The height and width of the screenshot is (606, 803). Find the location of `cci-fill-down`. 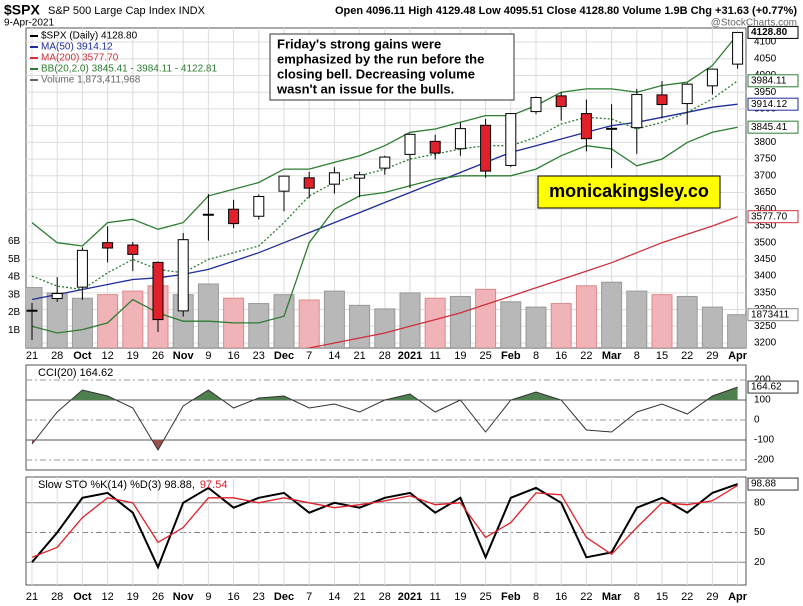

cci-fill-down is located at coordinates (385, 445).